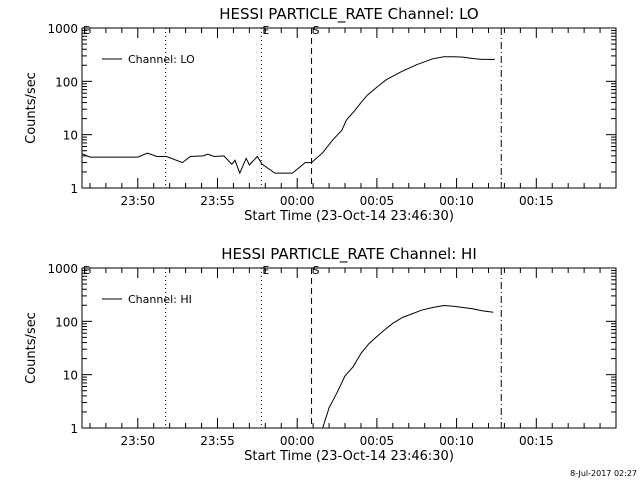  What do you see at coordinates (160, 299) in the screenshot?
I see `legend-label: Channel: HI` at bounding box center [160, 299].